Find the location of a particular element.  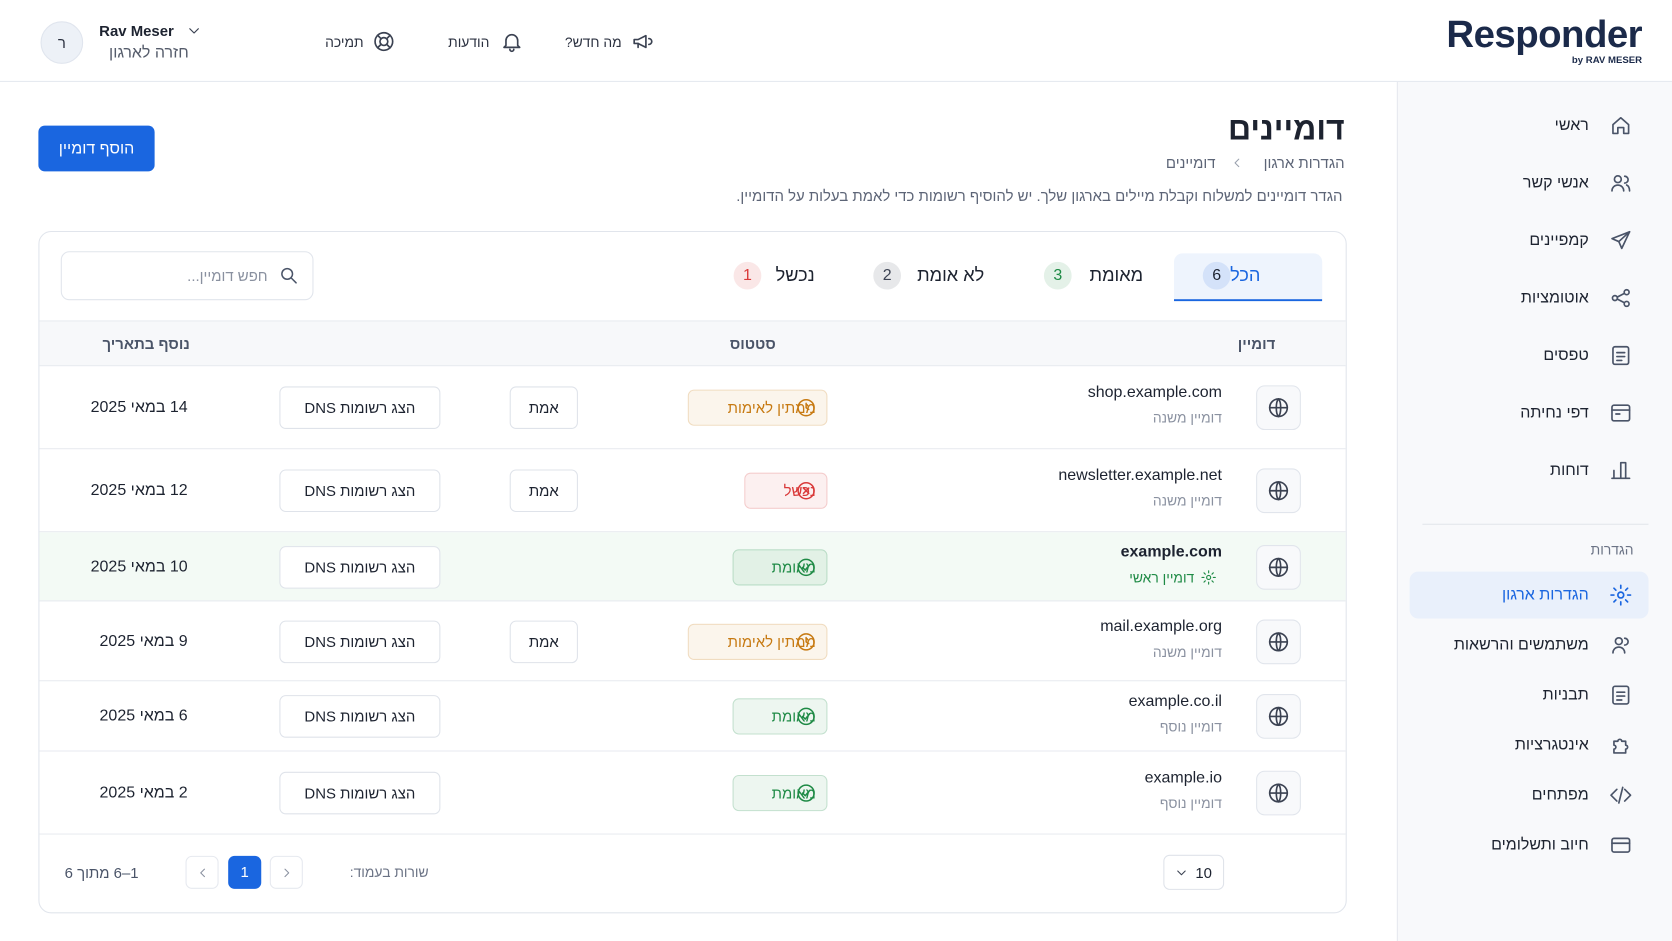

status-badge: נכשל is located at coordinates (786, 490).